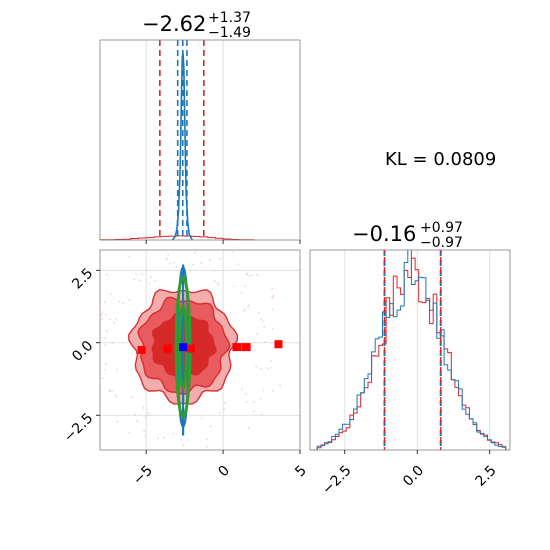 The width and height of the screenshot is (550, 550). I want to click on top-marginal-frame, so click(200, 140).